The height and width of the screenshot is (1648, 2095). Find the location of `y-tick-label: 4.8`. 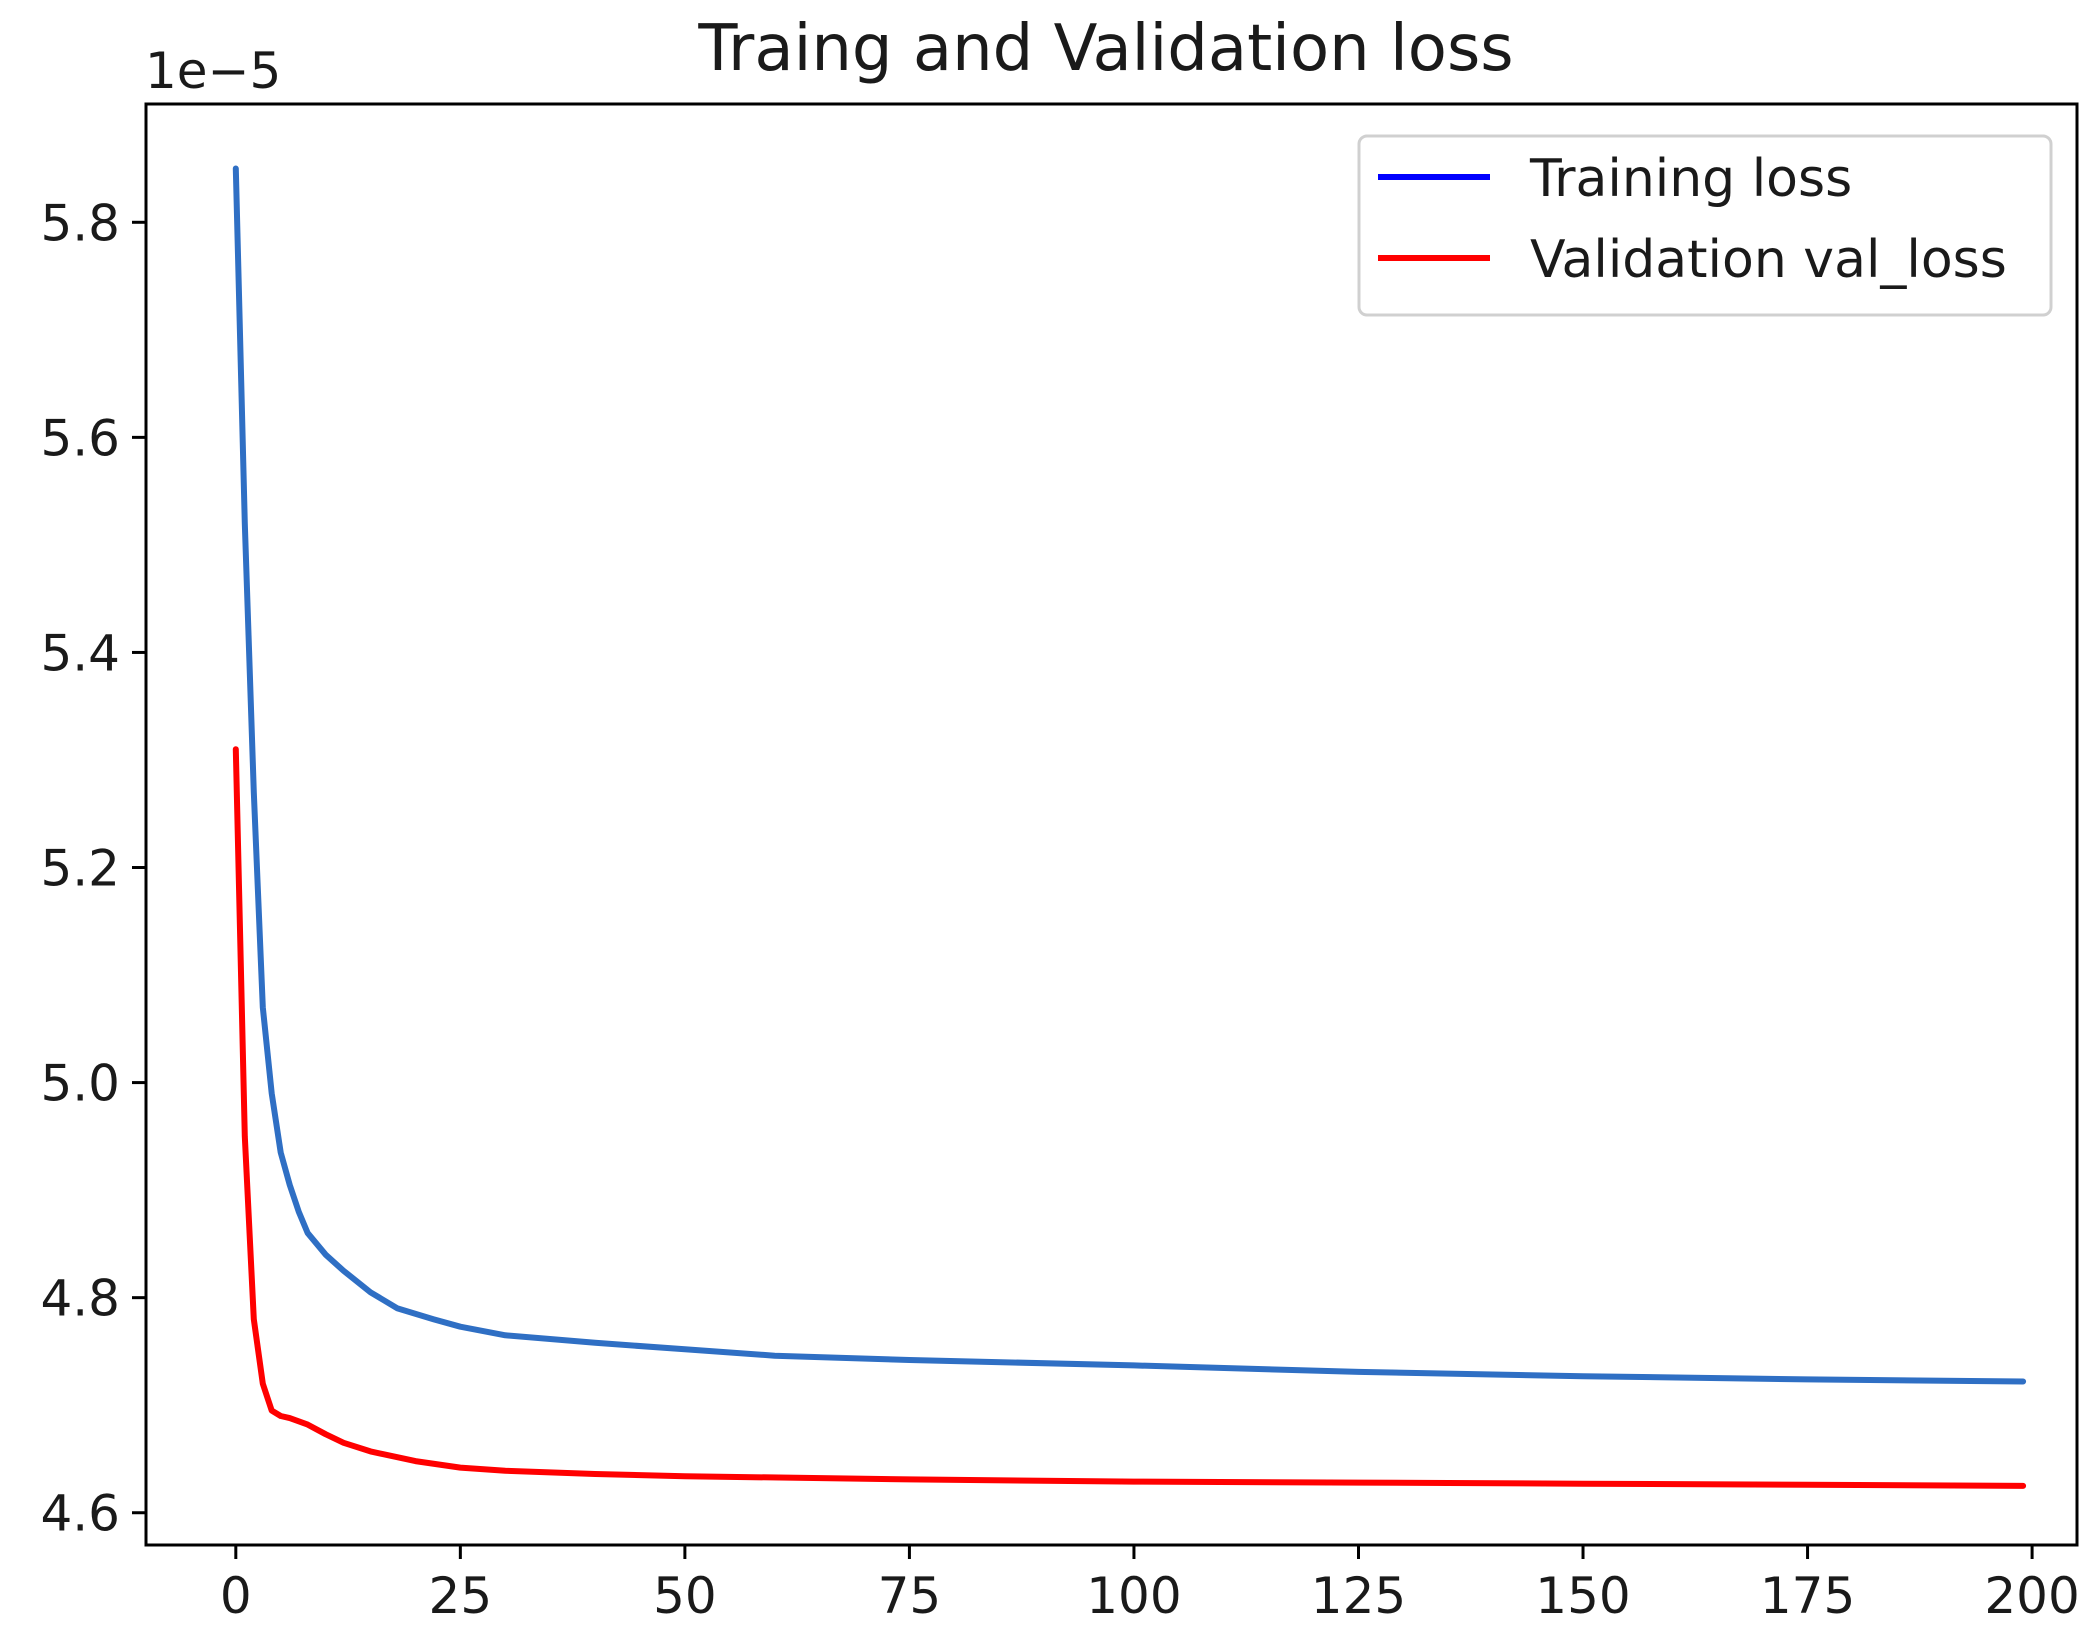

y-tick-label: 4.8 is located at coordinates (80, 1299).